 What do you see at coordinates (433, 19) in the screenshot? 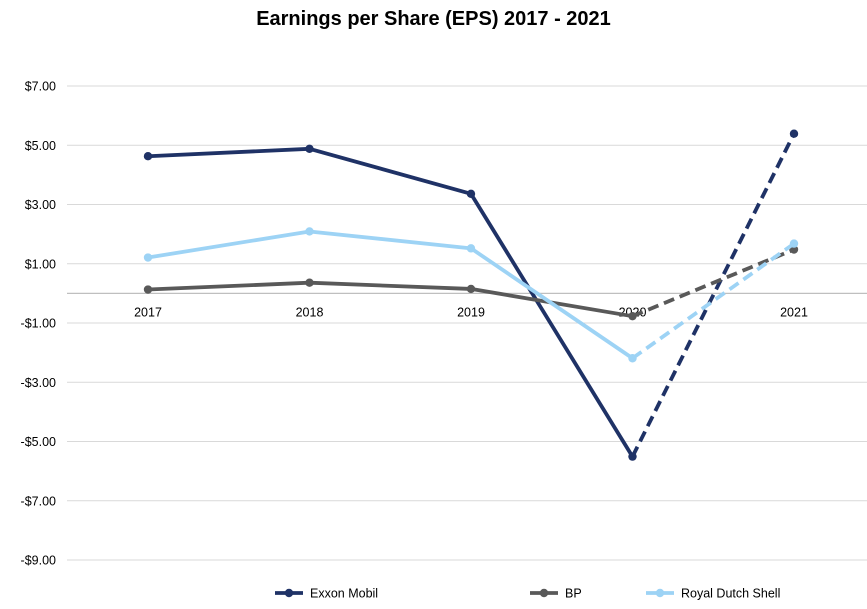
I see `chart-title: Earnings per Share (EPS) 2017 - 2021` at bounding box center [433, 19].